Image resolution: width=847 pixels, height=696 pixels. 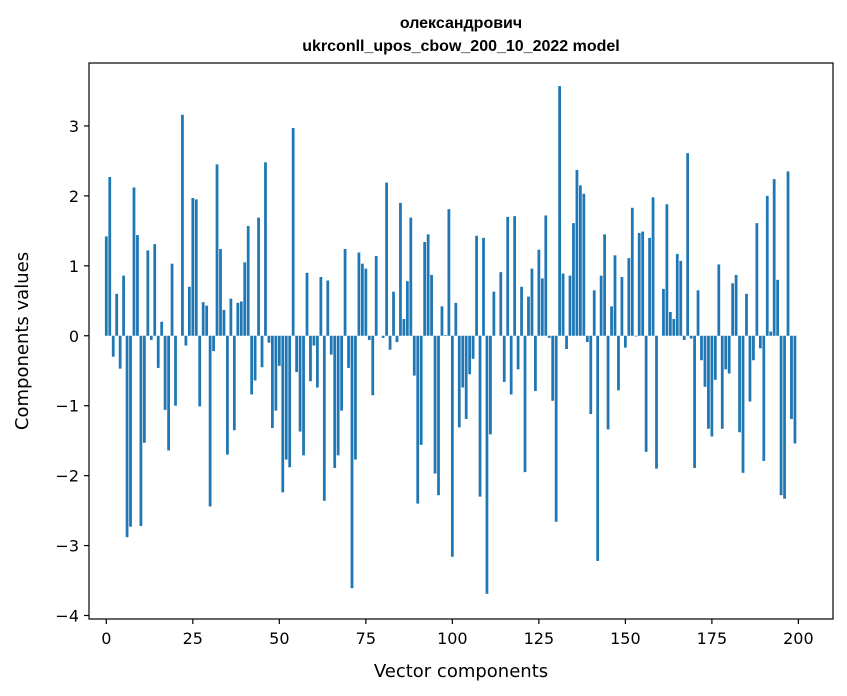 I want to click on y-tick-label: 2, so click(x=74, y=196).